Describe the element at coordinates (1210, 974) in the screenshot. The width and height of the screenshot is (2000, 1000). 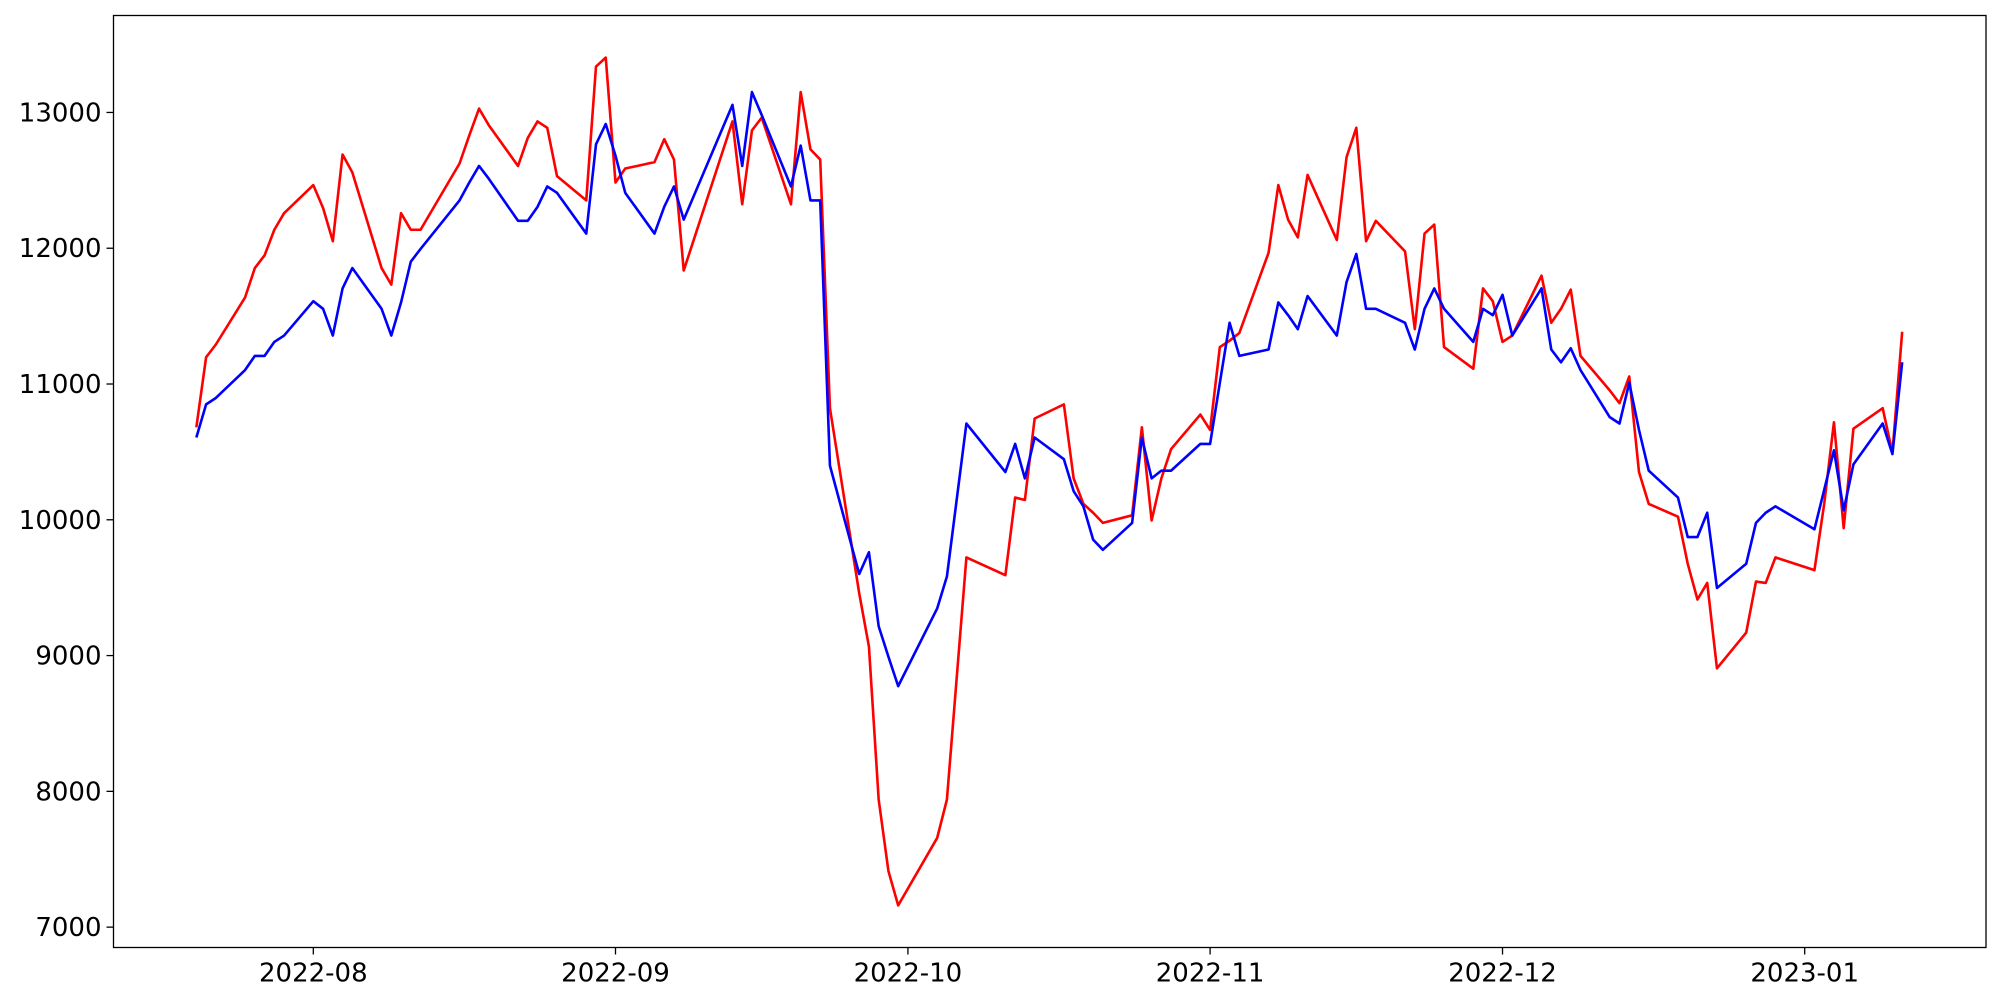
I see `x-tick-label: 2022-11` at that location.